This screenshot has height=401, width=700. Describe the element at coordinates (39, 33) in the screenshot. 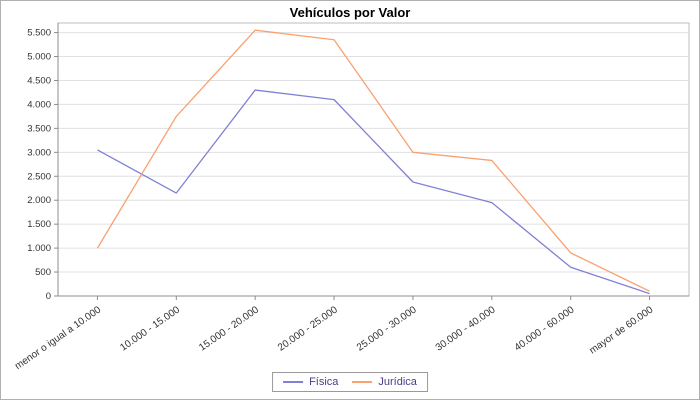

I see `y-tick-label: 5.500` at that location.